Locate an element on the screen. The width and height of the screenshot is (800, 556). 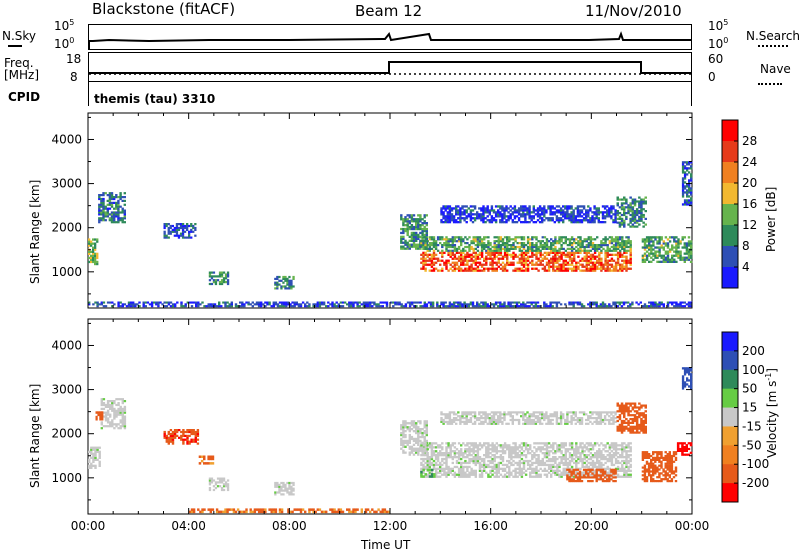
colorbar-tick-label: 4 is located at coordinates (746, 267).